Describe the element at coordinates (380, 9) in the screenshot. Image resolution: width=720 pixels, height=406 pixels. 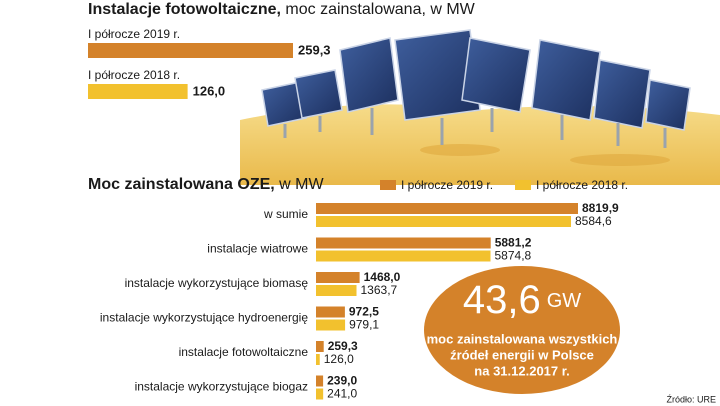
I see `chart-subtitle: moc zainstalowana, w MW` at that location.